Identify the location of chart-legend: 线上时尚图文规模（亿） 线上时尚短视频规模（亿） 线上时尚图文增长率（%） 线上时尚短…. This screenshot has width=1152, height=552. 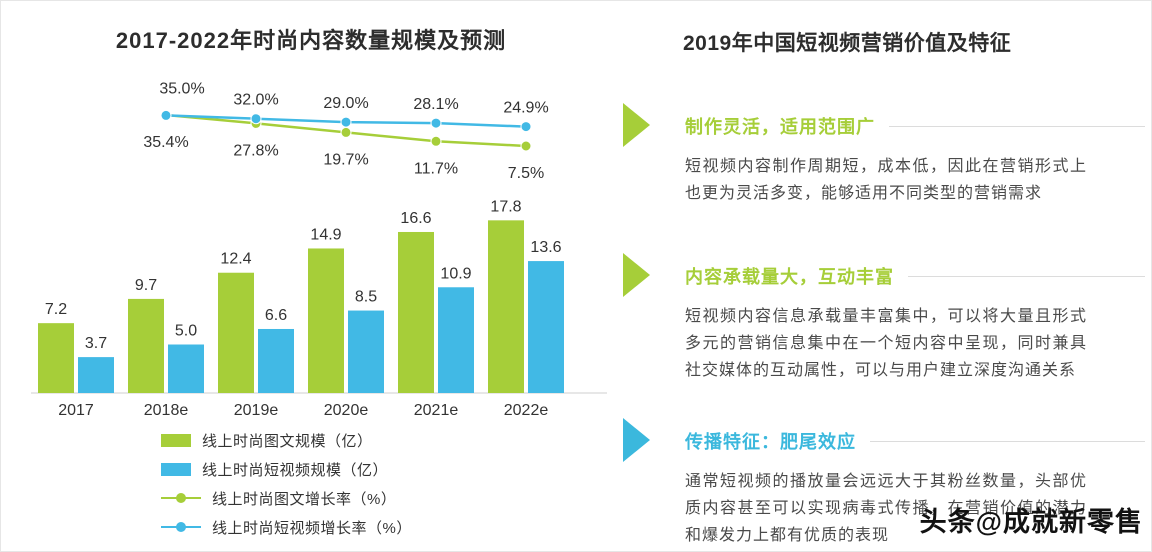
(286, 483).